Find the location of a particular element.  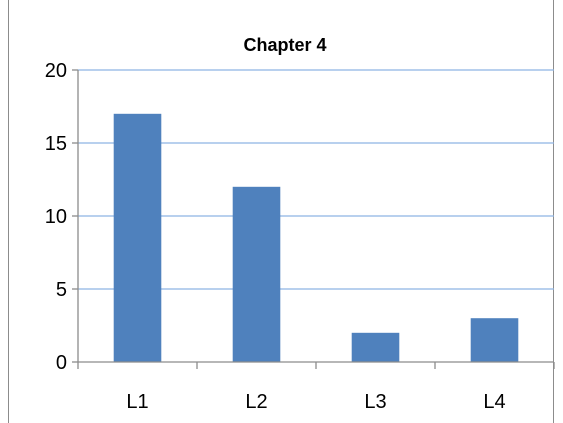

x-tick-label-L1: L1 is located at coordinates (137, 402).